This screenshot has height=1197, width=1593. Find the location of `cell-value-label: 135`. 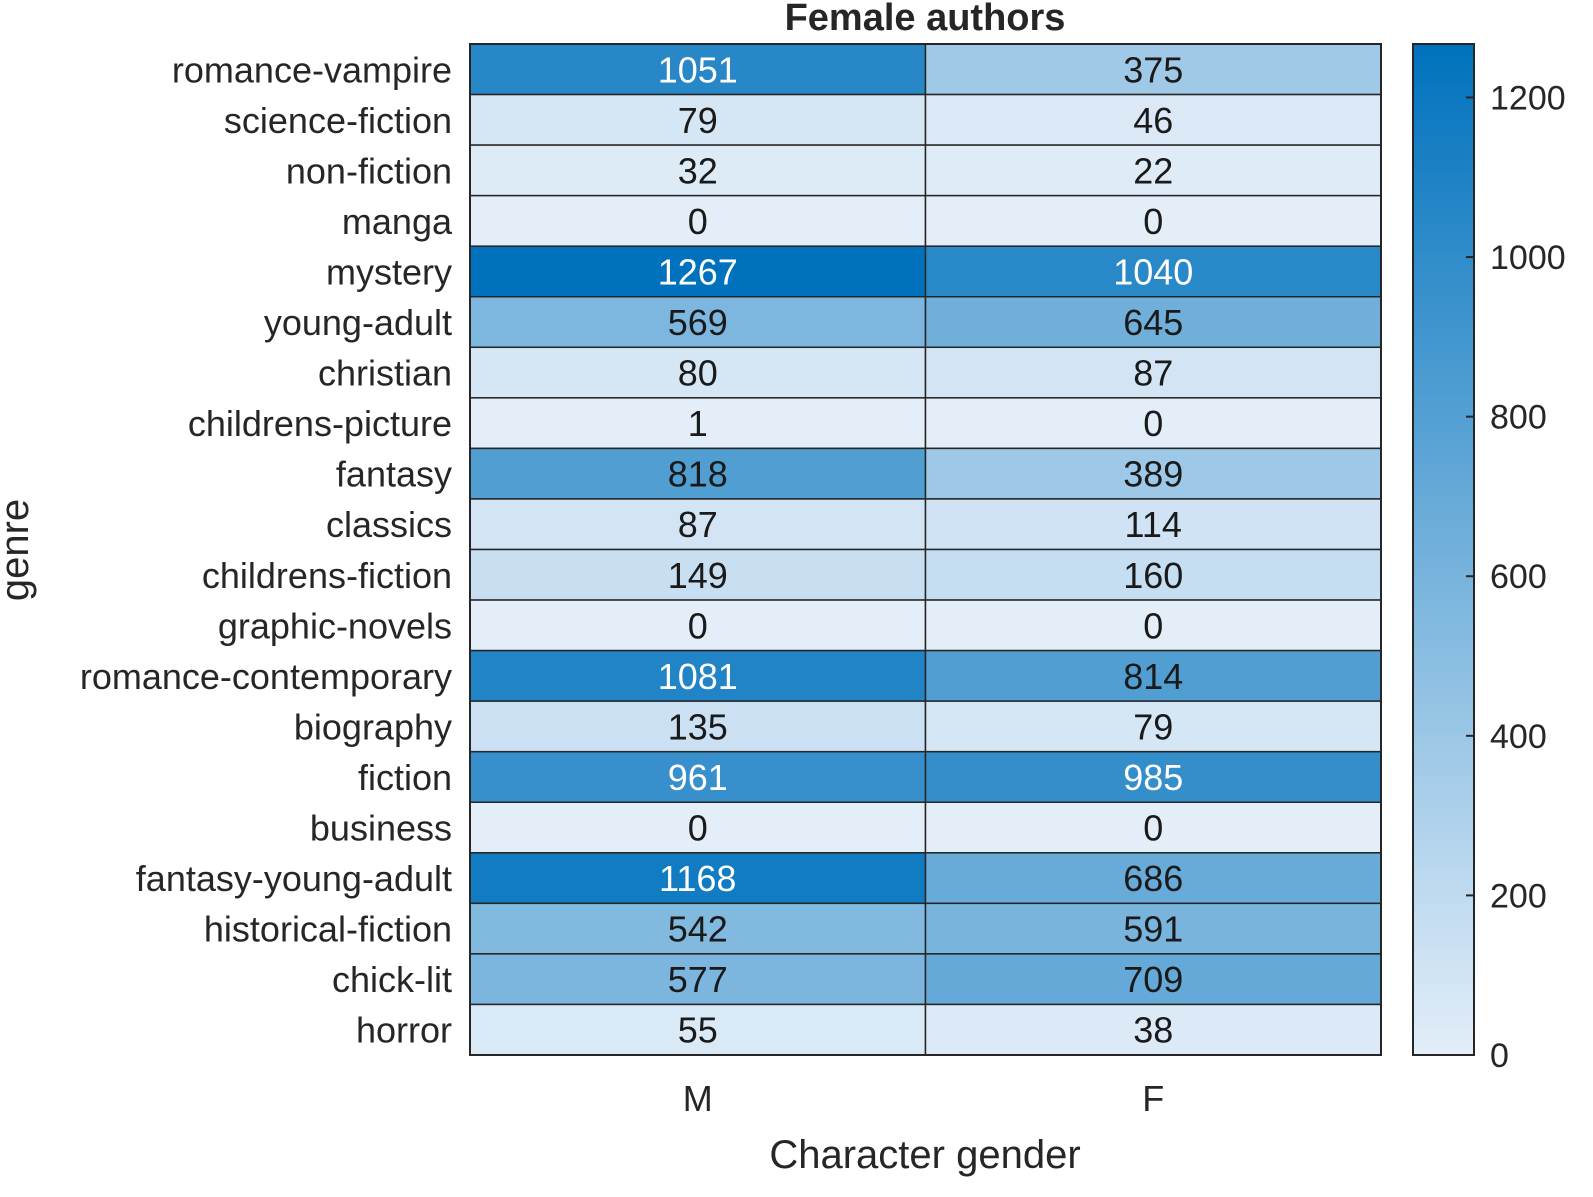

cell-value-label: 135 is located at coordinates (698, 726).